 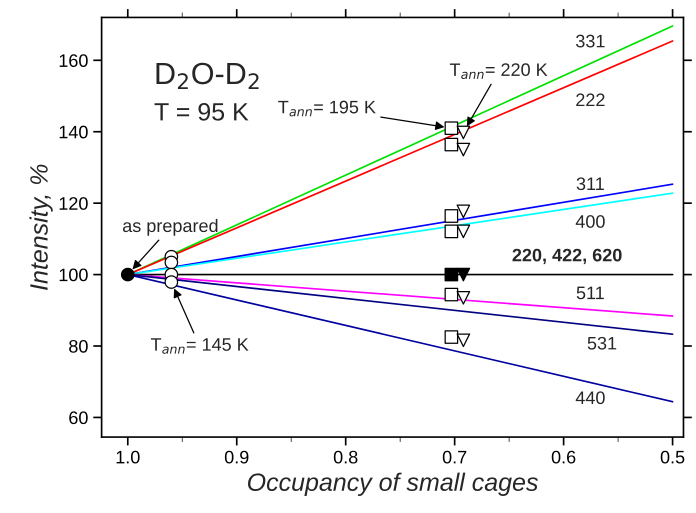 What do you see at coordinates (454, 457) in the screenshot?
I see `x-tick-label: 0.7` at bounding box center [454, 457].